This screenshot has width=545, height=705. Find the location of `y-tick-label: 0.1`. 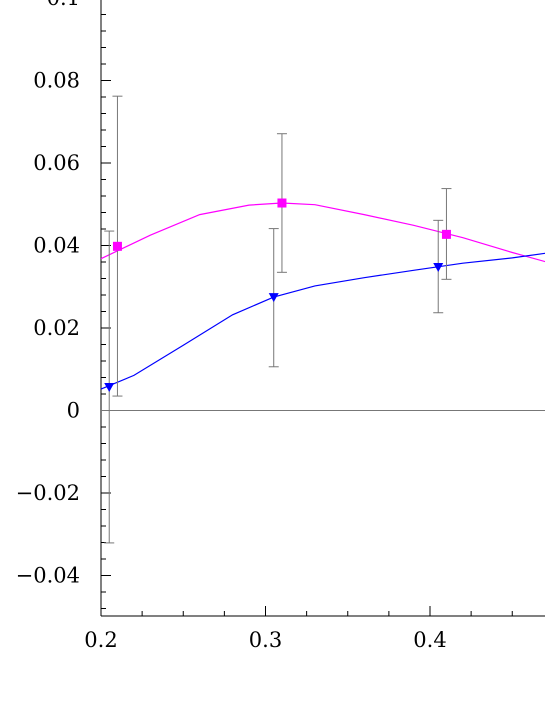

y-tick-label: 0.1 is located at coordinates (63, 5).